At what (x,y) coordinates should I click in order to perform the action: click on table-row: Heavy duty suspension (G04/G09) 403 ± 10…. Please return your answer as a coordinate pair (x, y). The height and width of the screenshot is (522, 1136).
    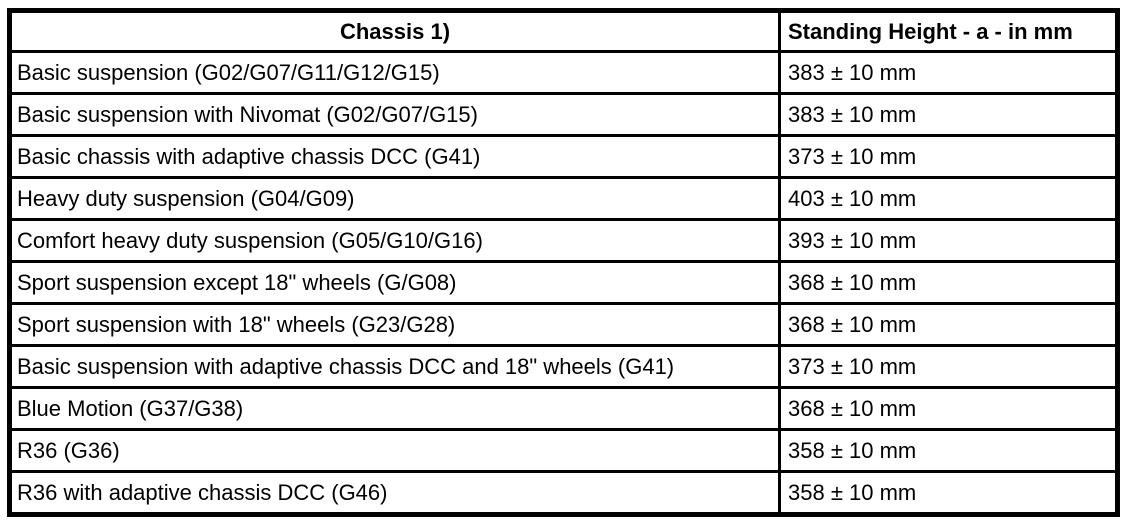
    Looking at the image, I should click on (563, 198).